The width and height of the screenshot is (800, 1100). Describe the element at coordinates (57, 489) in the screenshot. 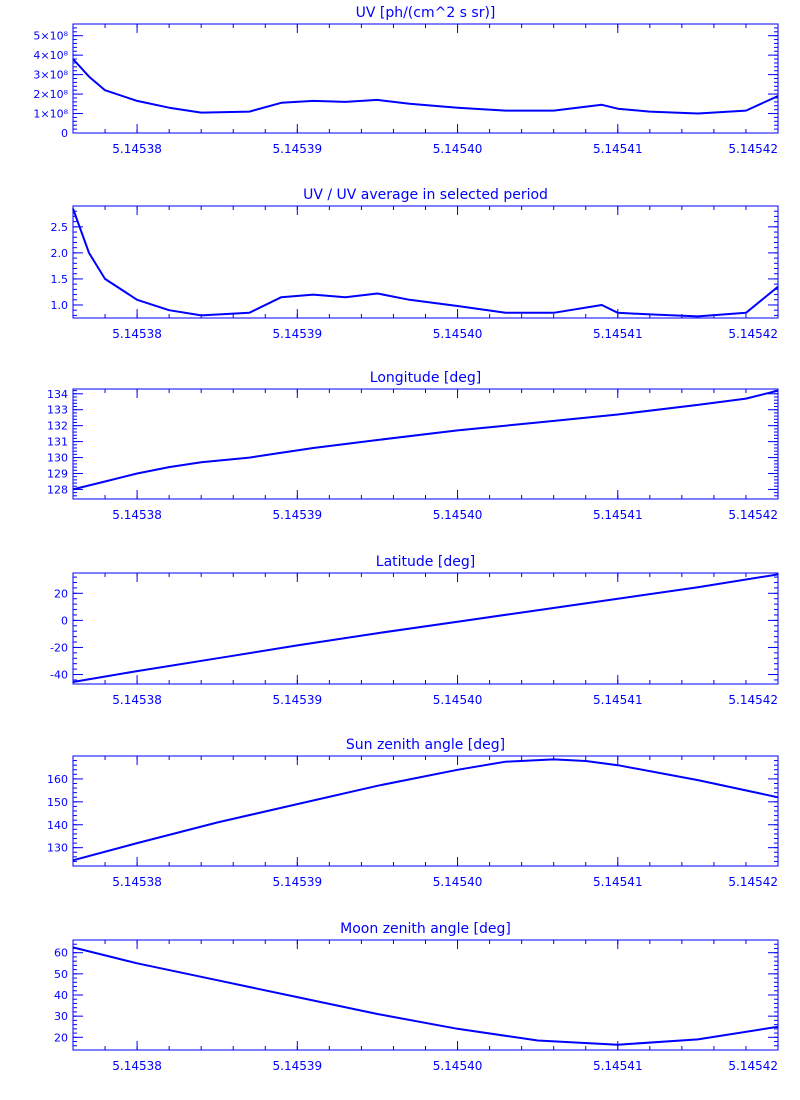

I see `y-tick-label: 128` at that location.